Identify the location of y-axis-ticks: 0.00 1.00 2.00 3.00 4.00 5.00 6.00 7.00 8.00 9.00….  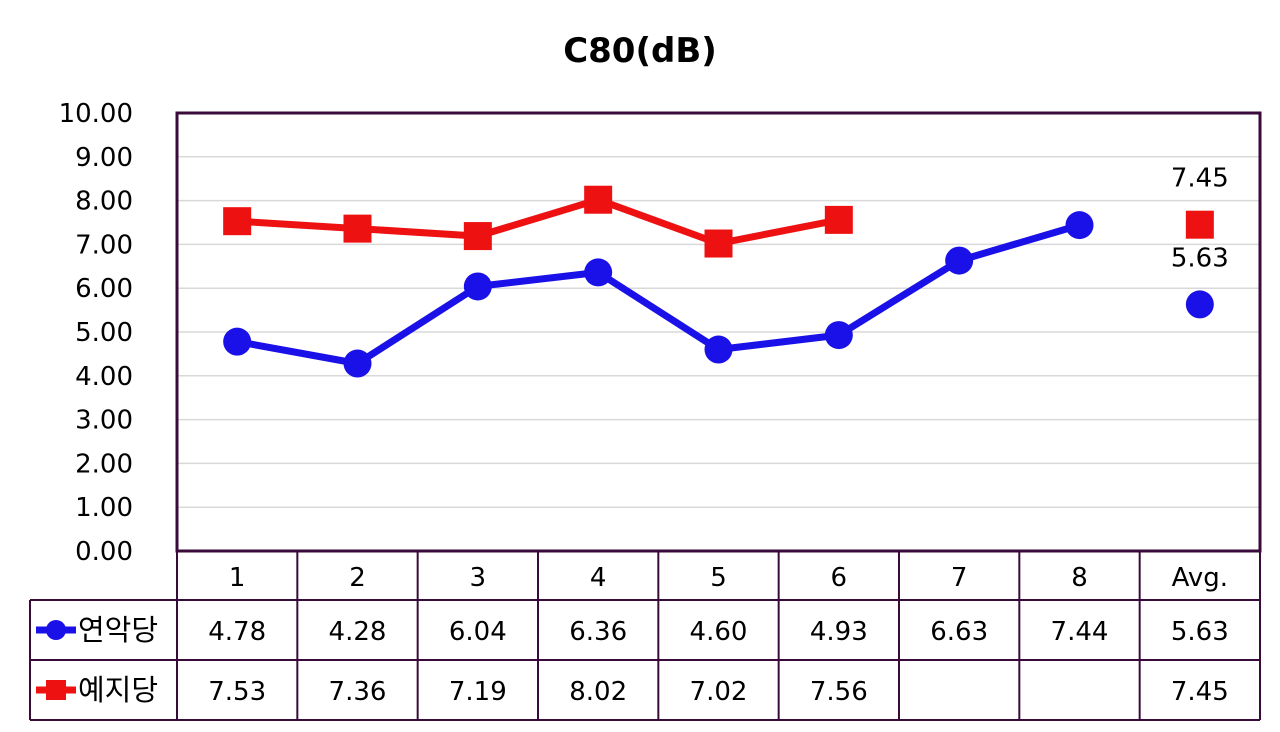
(96, 333).